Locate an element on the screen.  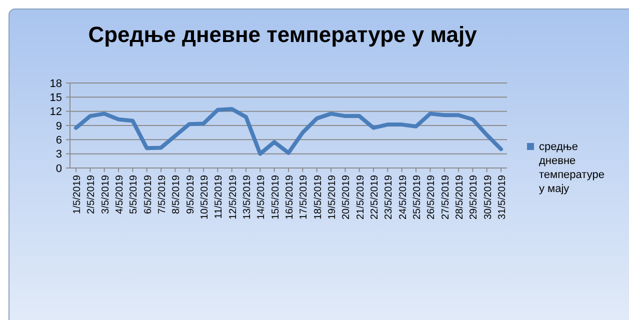
x-tick-label: 3/5/2019 is located at coordinates (106, 194).